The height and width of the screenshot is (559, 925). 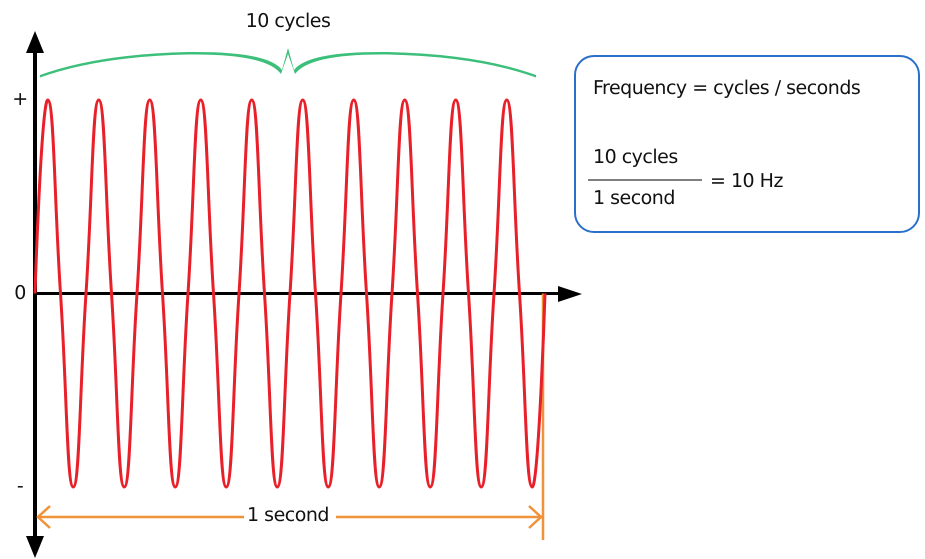 I want to click on text: Frequency = cycles / seconds, so click(x=726, y=88).